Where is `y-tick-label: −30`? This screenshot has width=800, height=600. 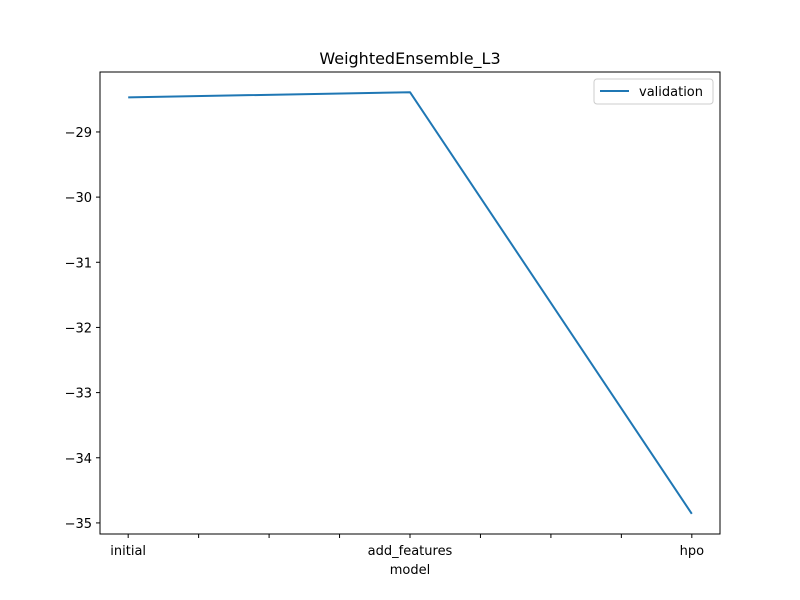
y-tick-label: −30 is located at coordinates (78, 198).